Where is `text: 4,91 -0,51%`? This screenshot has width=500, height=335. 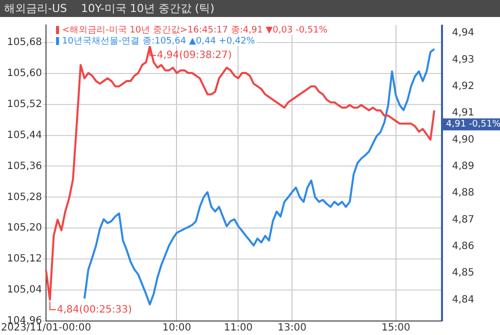
text: 4,91 -0,51% is located at coordinates (473, 125).